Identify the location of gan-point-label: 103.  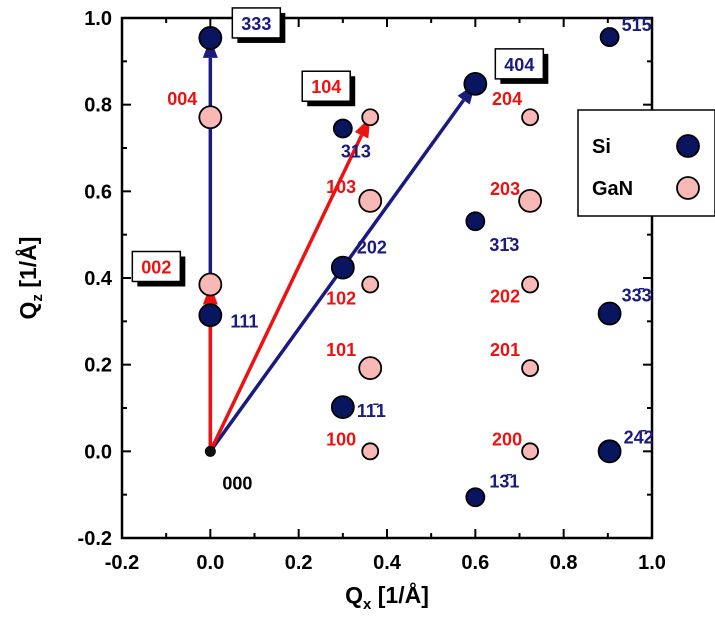
(341, 187).